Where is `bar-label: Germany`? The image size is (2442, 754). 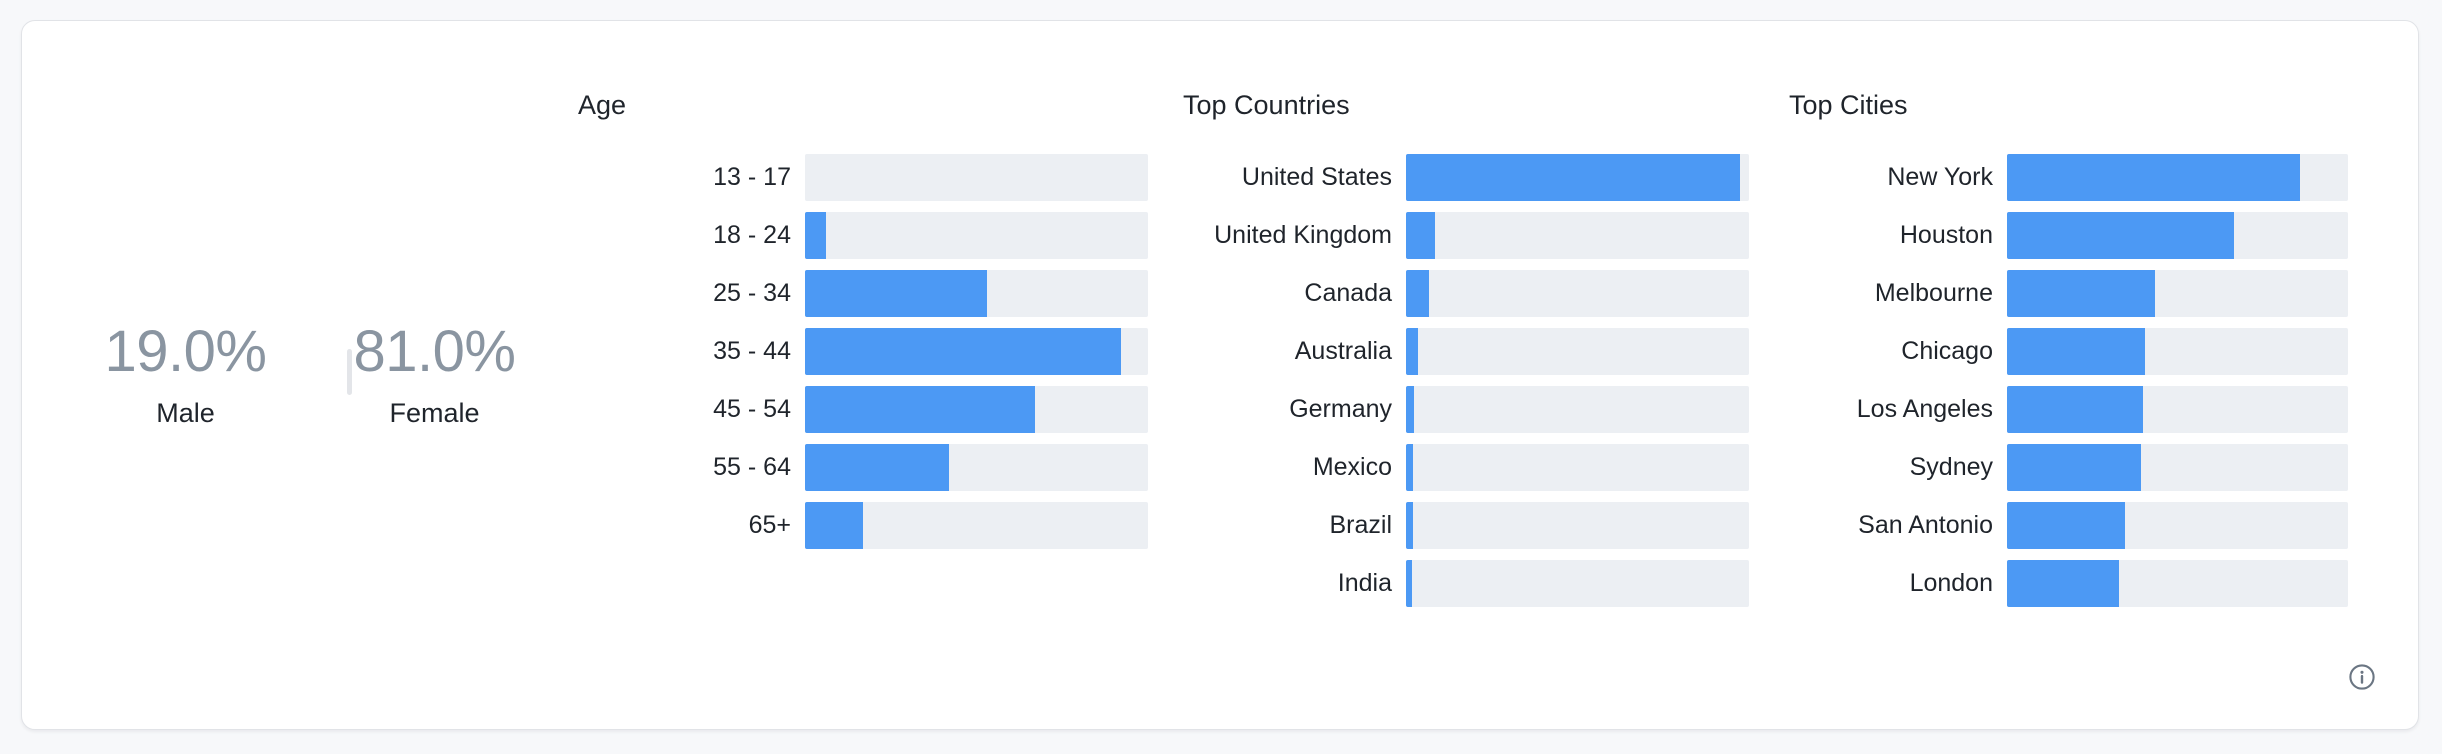
bar-label: Germany is located at coordinates (1340, 409).